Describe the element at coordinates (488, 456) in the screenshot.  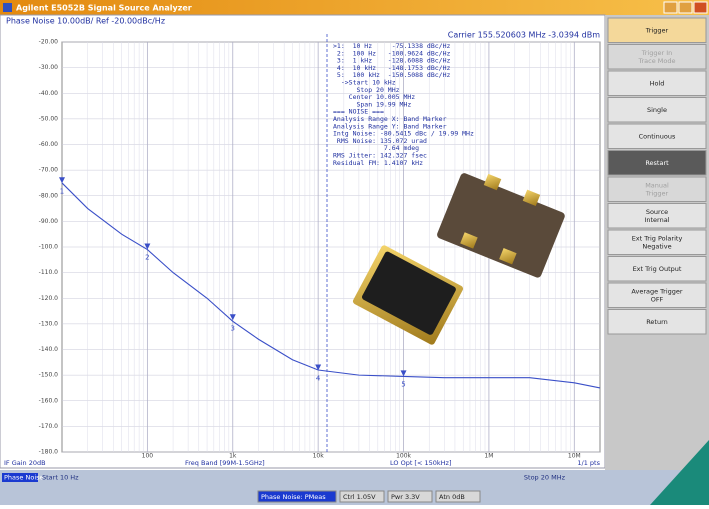
I see `x-tick-label: 1M` at that location.